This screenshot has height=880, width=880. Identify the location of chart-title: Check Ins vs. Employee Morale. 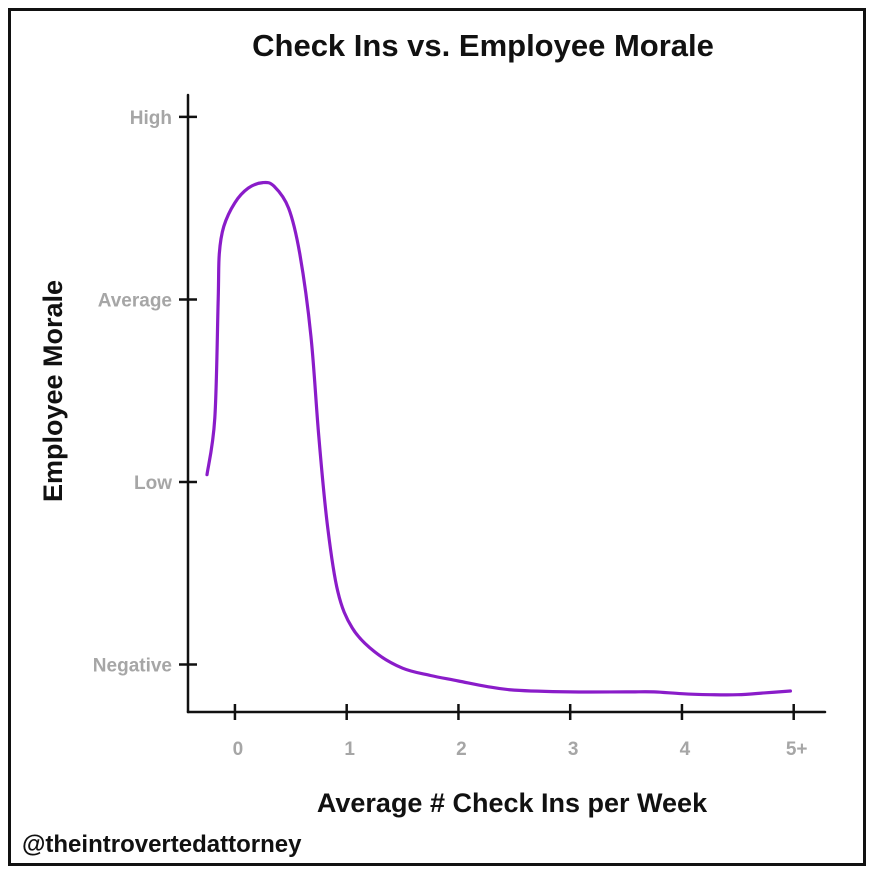
(483, 45).